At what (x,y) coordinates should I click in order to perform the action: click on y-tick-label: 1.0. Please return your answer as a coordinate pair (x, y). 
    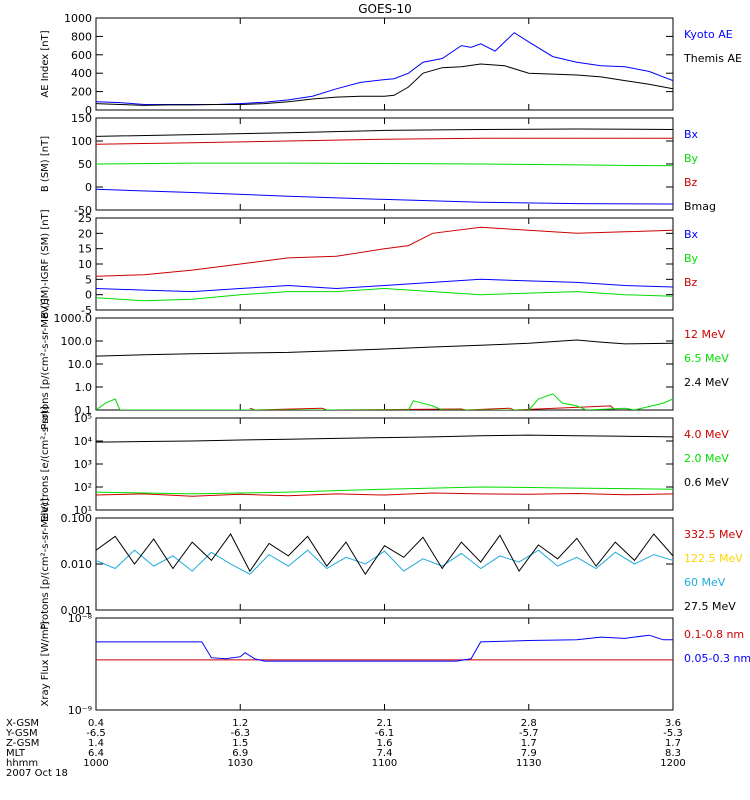
    Looking at the image, I should click on (84, 387).